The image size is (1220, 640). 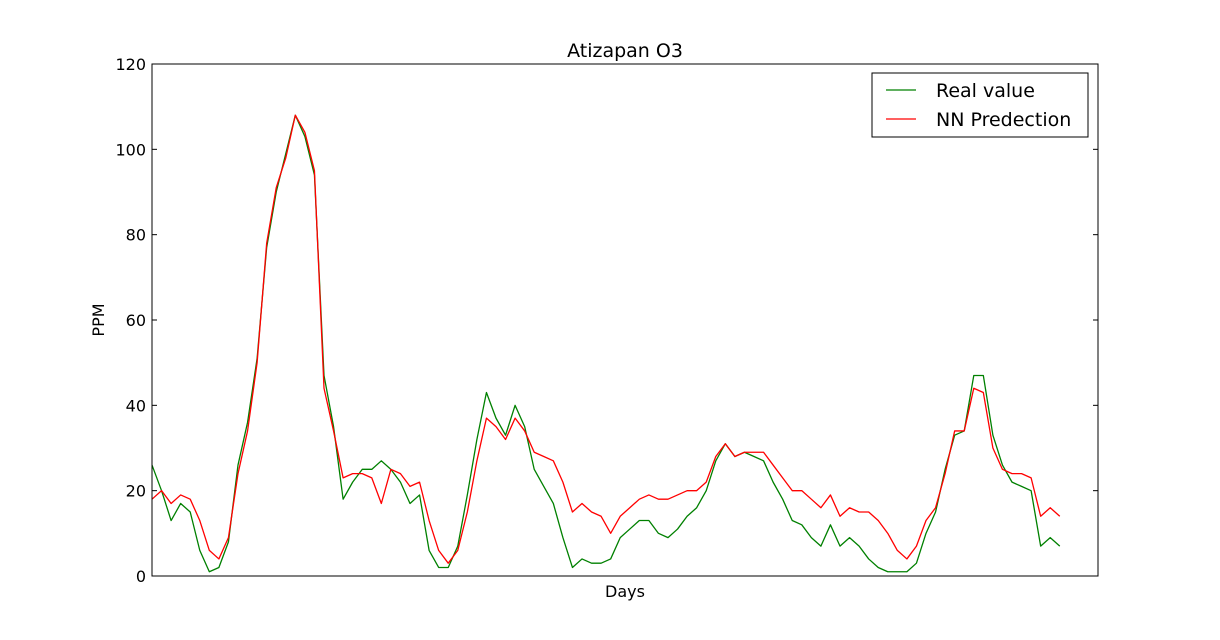 What do you see at coordinates (136, 491) in the screenshot?
I see `y-tick-label-1: 20` at bounding box center [136, 491].